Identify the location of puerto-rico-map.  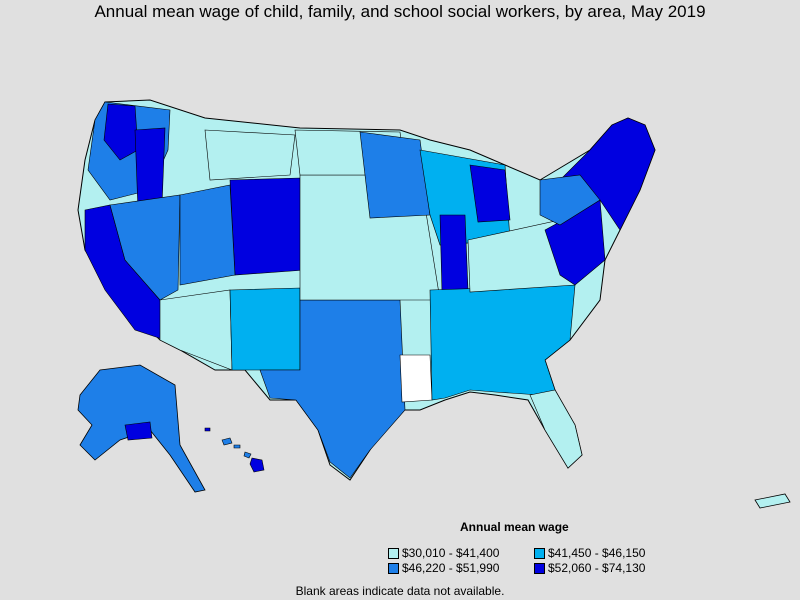
(772, 501).